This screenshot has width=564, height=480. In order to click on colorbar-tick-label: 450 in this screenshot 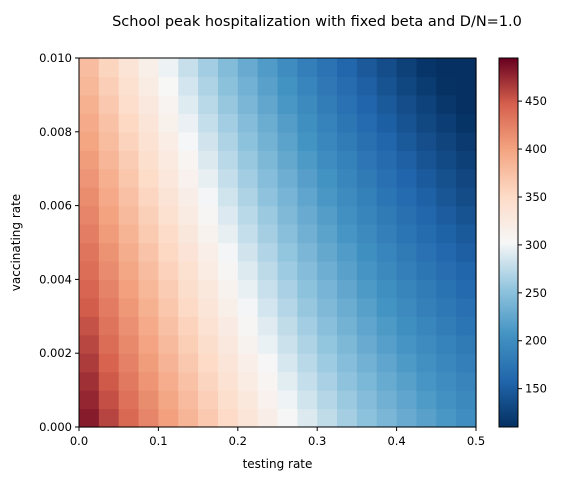, I will do `click(536, 101)`.